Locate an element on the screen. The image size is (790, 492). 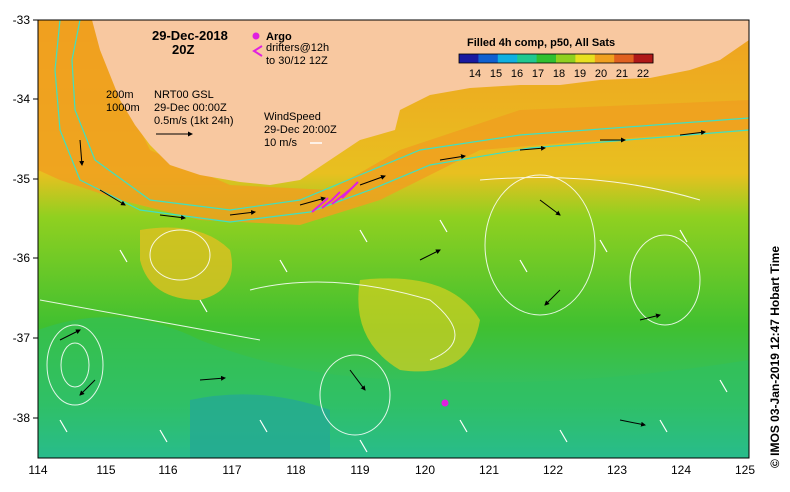
date-label: 29-Dec-2018 is located at coordinates (190, 35).